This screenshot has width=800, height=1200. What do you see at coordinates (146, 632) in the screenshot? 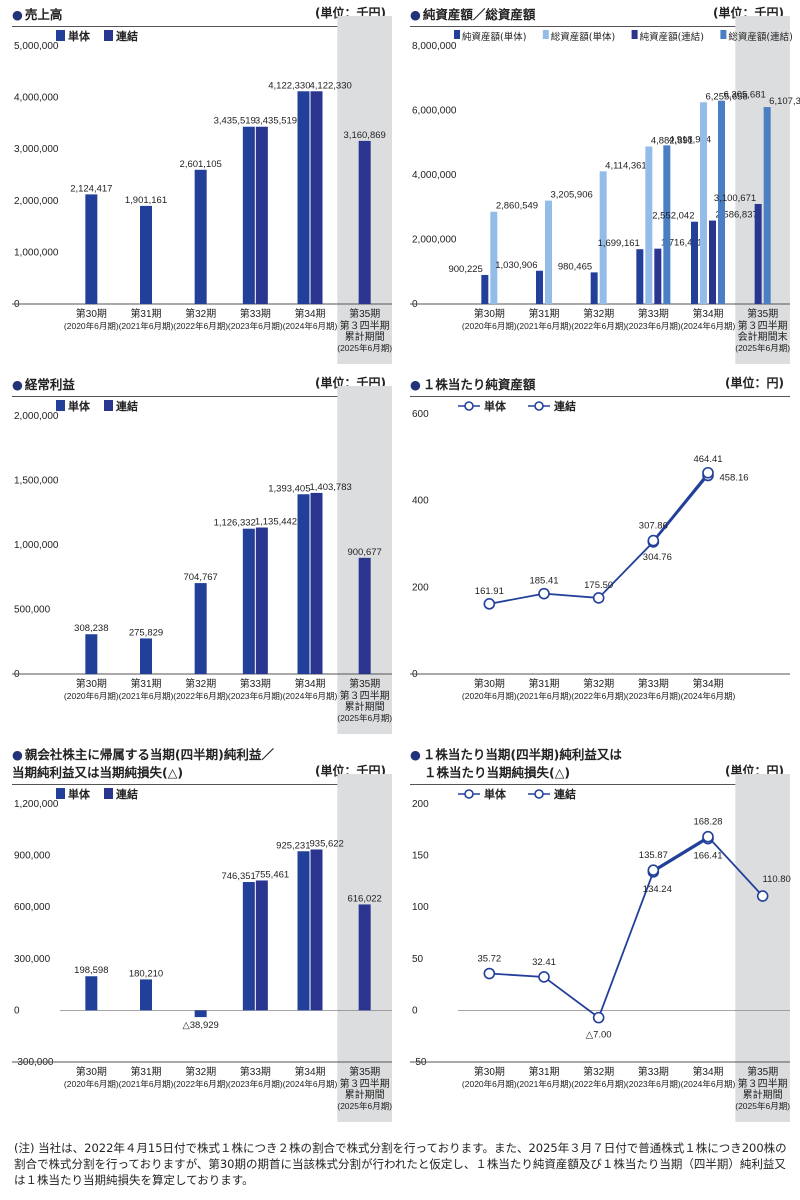
I see `data-label: 275,829` at bounding box center [146, 632].